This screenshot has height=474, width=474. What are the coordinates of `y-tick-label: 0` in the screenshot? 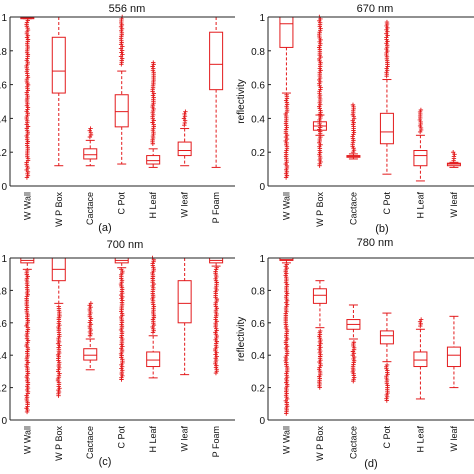 It's located at (4, 421).